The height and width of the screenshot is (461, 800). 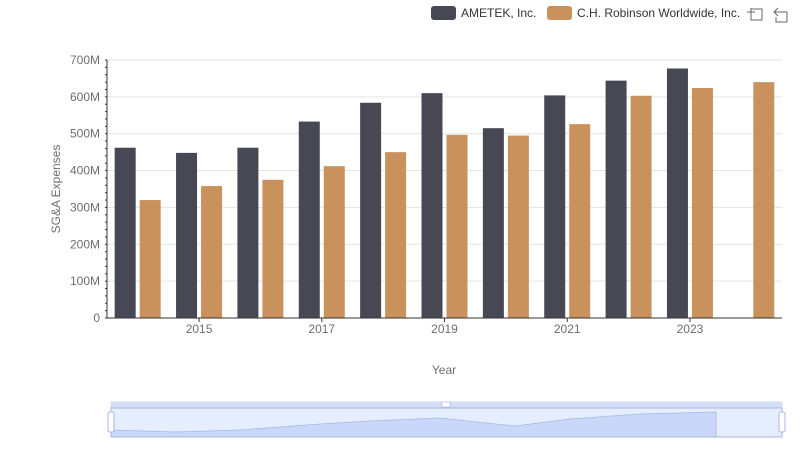 I want to click on x-tick-label: 2021, so click(x=567, y=329).